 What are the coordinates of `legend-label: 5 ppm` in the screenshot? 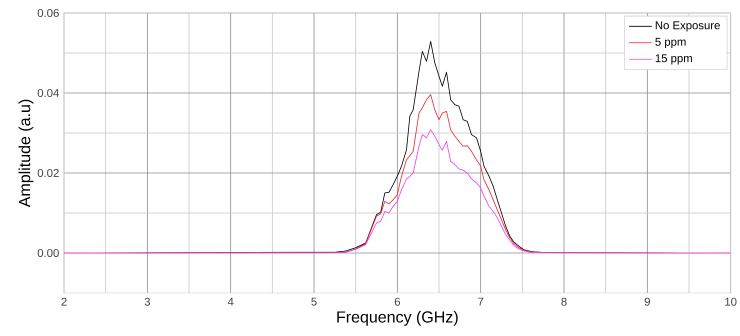 It's located at (670, 43).